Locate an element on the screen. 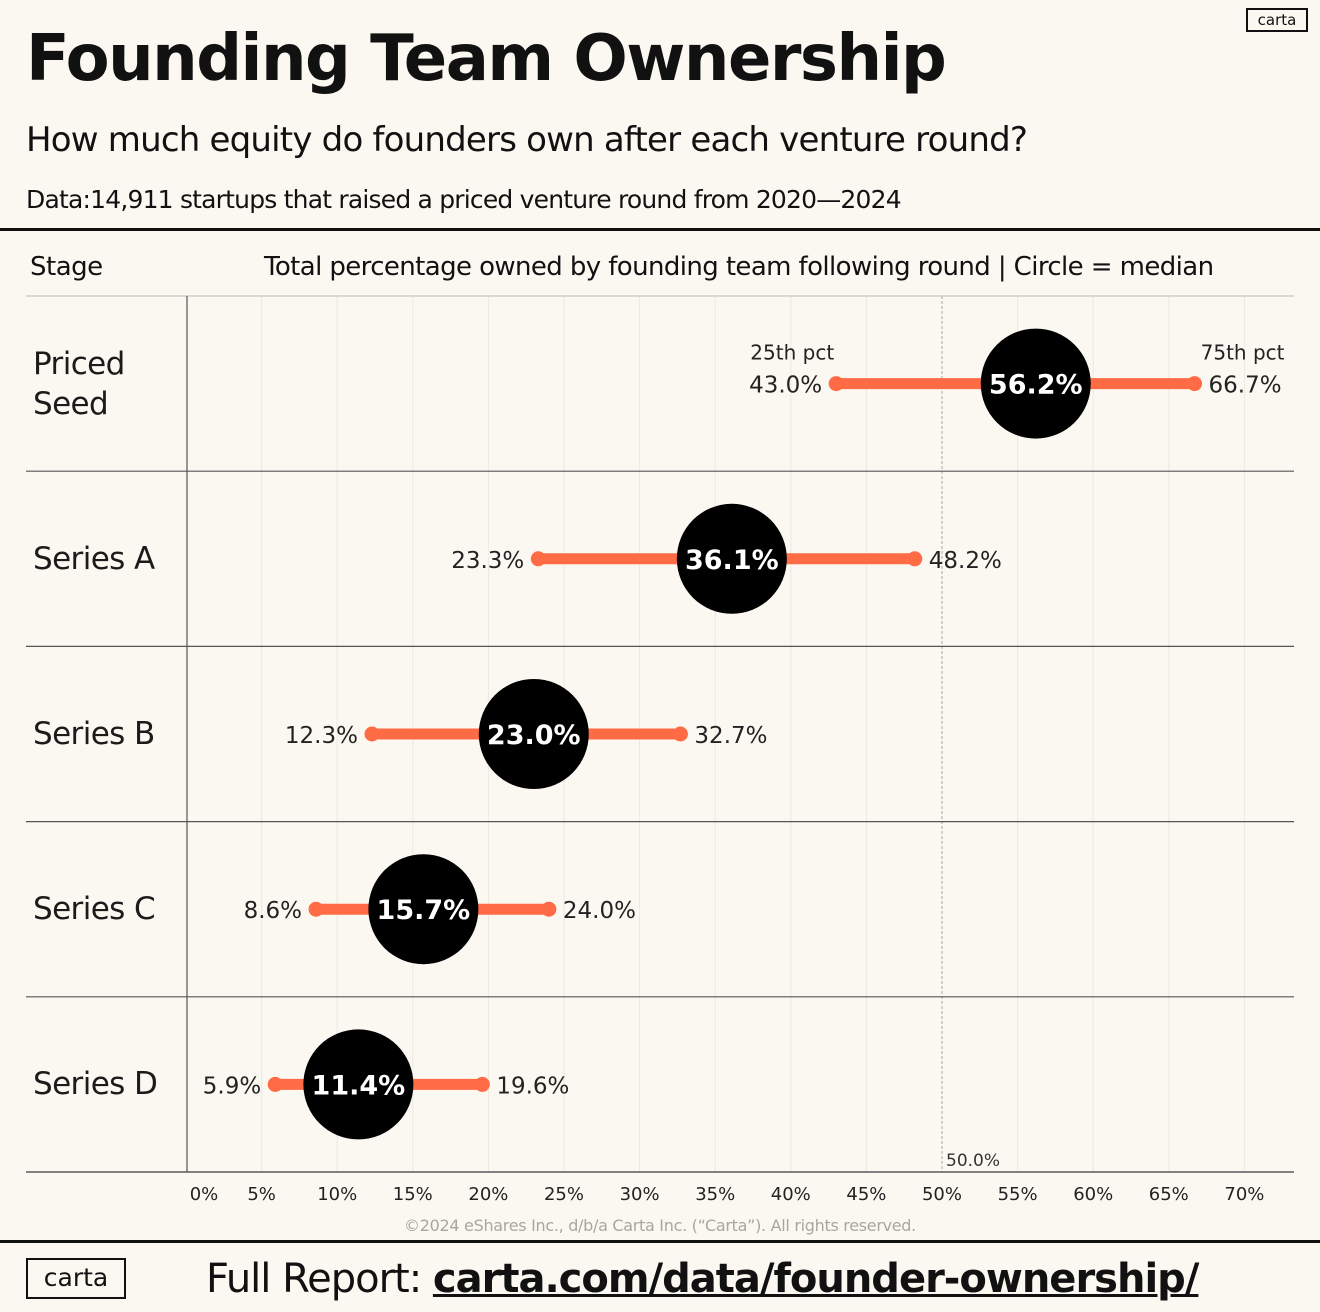 Image resolution: width=1320 pixels, height=1312 pixels. carta-logo-top: carta is located at coordinates (1277, 20).